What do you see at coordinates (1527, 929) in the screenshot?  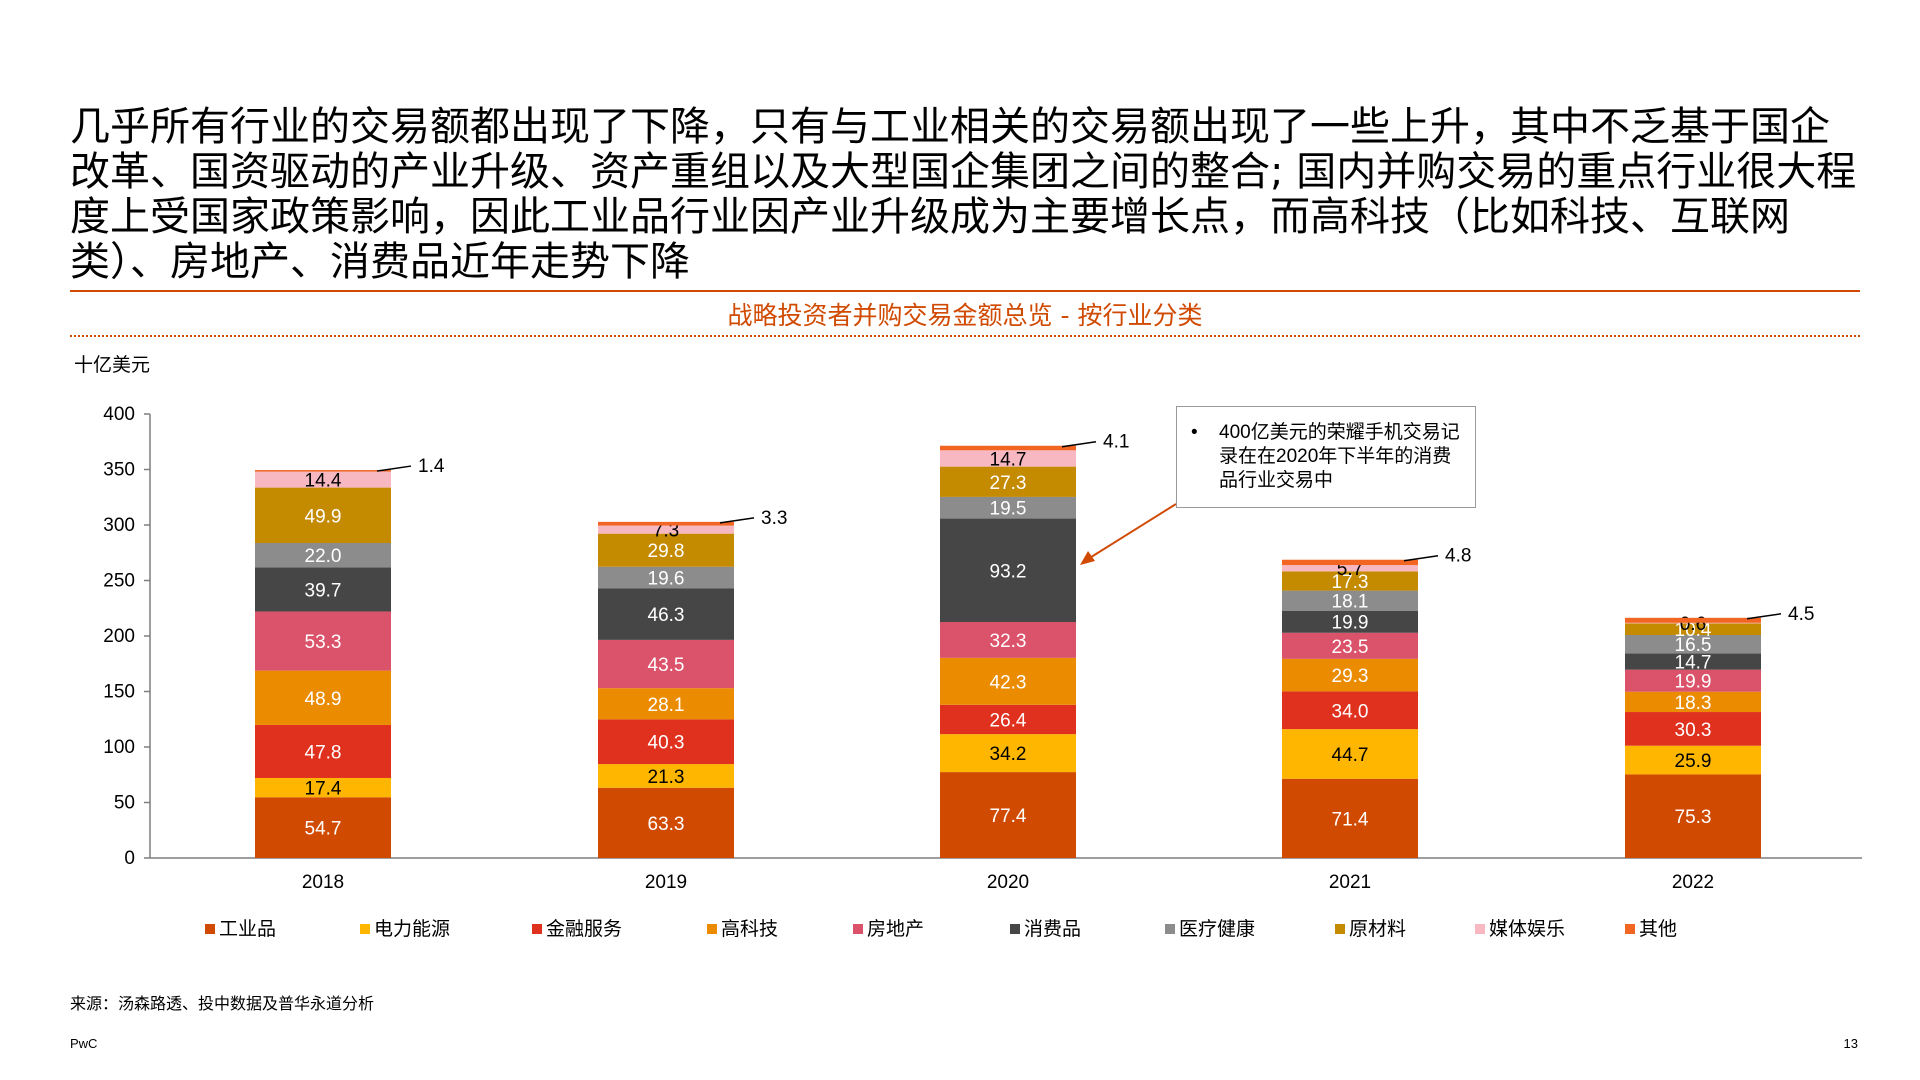 I see `legend-label: 媒体娱乐` at bounding box center [1527, 929].